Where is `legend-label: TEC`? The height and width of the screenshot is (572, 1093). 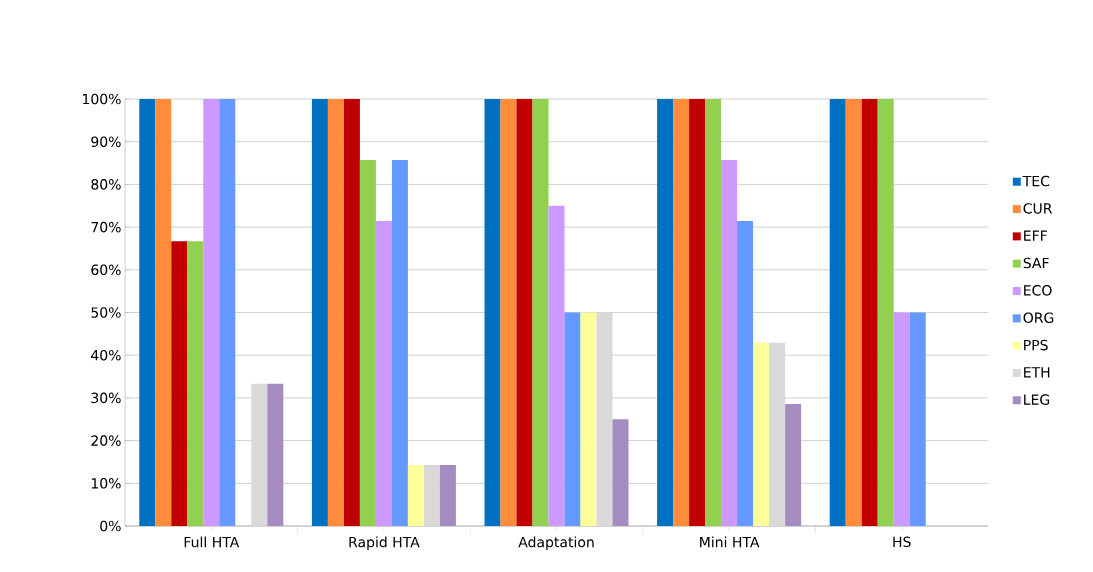 legend-label: TEC is located at coordinates (1036, 181).